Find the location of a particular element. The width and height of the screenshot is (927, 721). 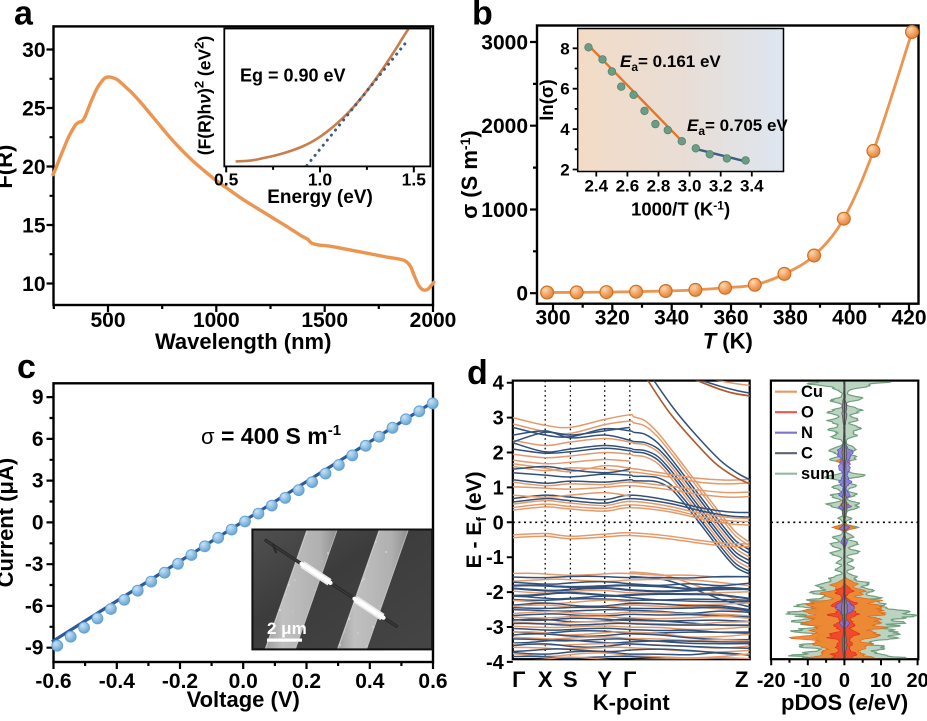

svg-text: Energy (eV) is located at coordinates (320, 197).